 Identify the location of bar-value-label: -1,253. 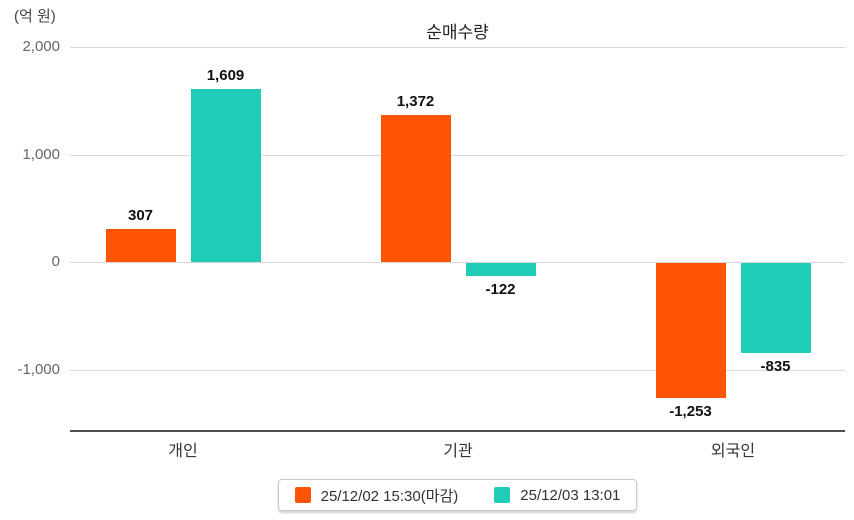
(690, 411).